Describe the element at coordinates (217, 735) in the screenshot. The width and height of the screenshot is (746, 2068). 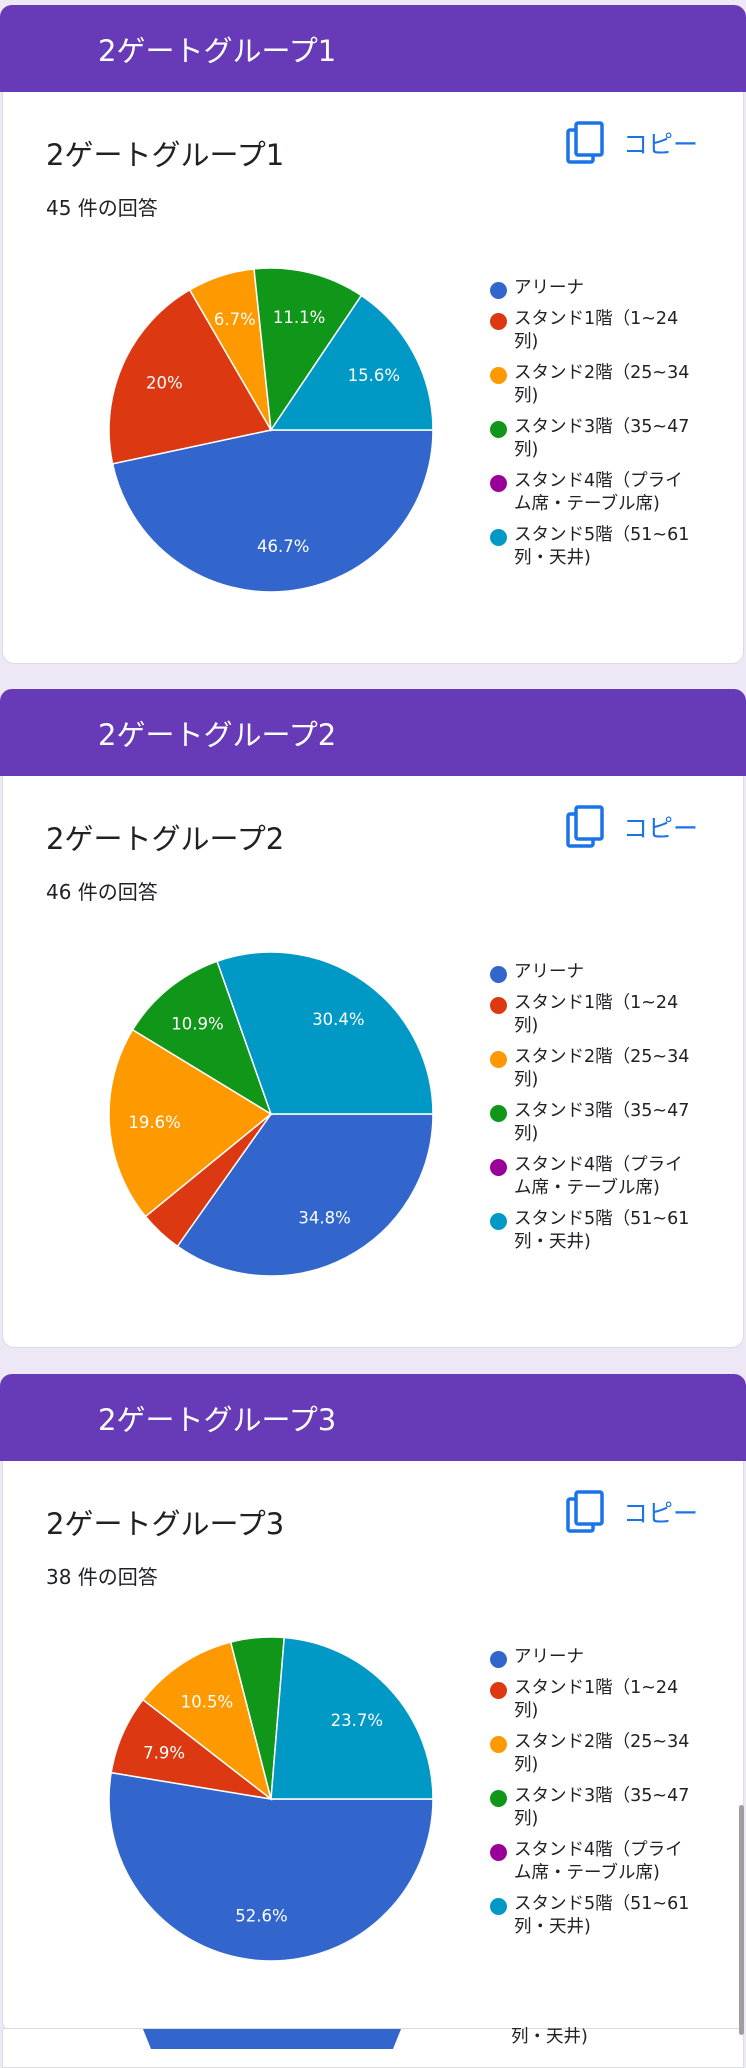
I see `section-title: 2ゲートグループ2` at that location.